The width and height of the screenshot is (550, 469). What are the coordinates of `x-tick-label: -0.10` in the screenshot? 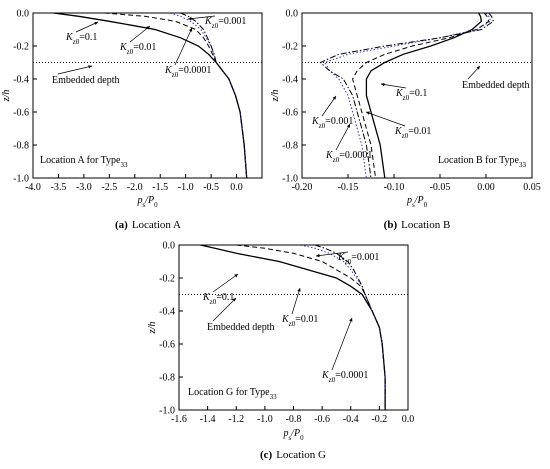 It's located at (394, 187).